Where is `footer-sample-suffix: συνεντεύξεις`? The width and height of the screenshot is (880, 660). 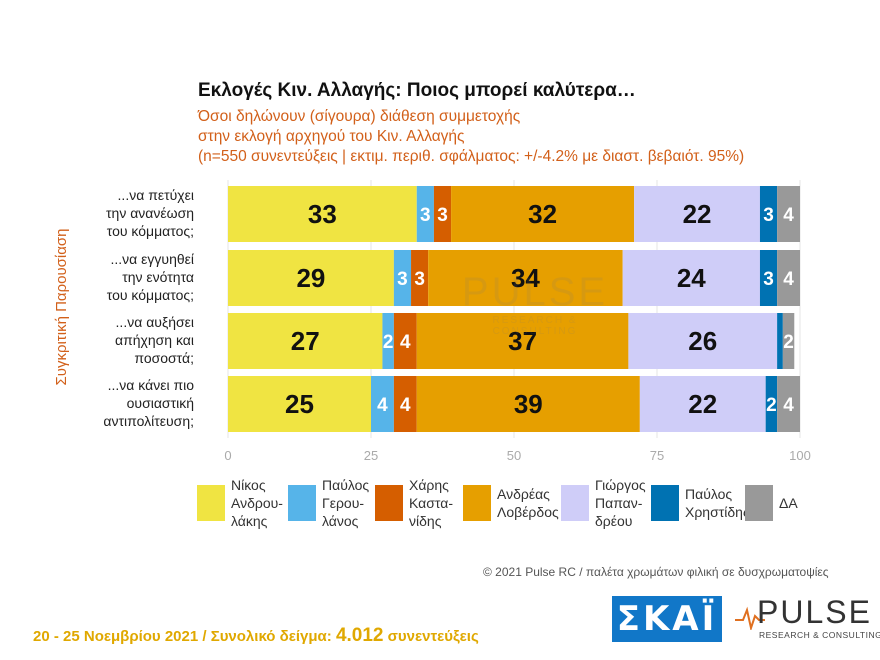 footer-sample-suffix: συνεντεύξεις is located at coordinates (431, 636).